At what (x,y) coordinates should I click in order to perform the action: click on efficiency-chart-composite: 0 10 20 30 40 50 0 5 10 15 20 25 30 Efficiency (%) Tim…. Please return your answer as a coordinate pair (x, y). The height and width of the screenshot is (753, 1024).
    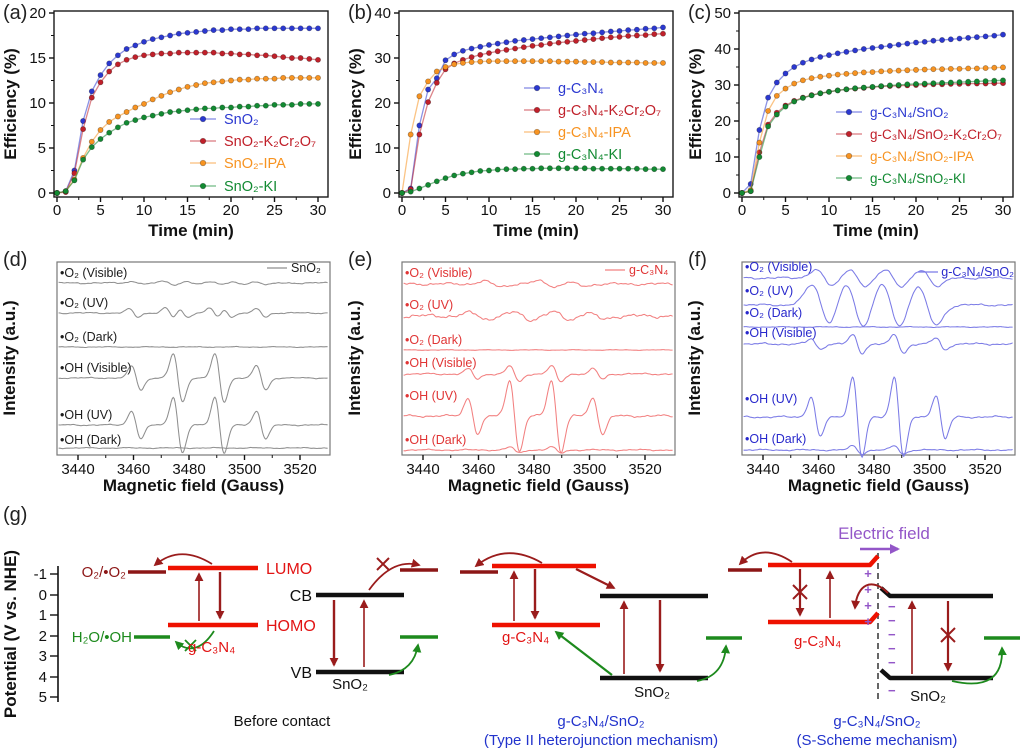
    Looking at the image, I should click on (850, 122).